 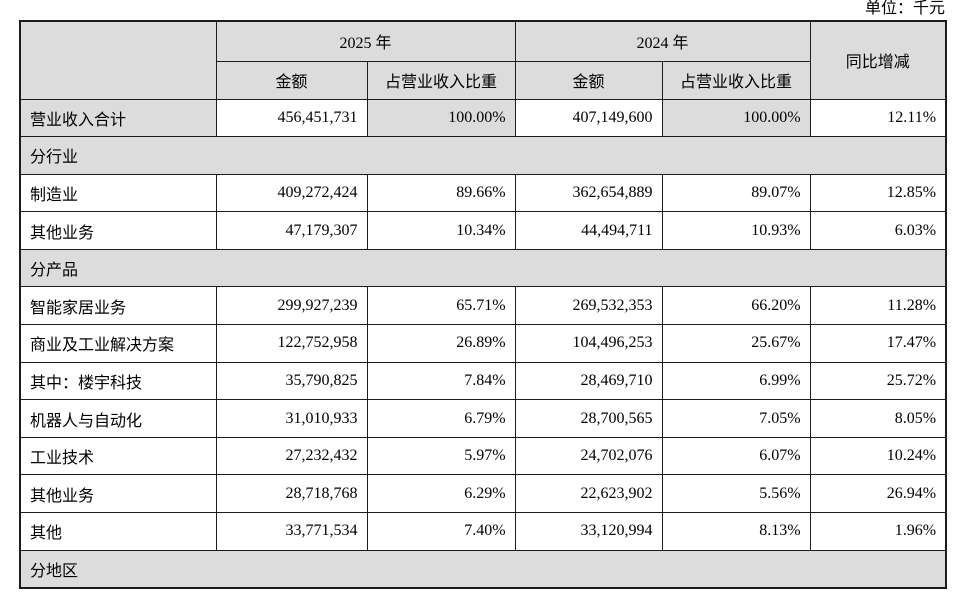 What do you see at coordinates (588, 306) in the screenshot?
I see `amount-2024-cell: 269,532,353` at bounding box center [588, 306].